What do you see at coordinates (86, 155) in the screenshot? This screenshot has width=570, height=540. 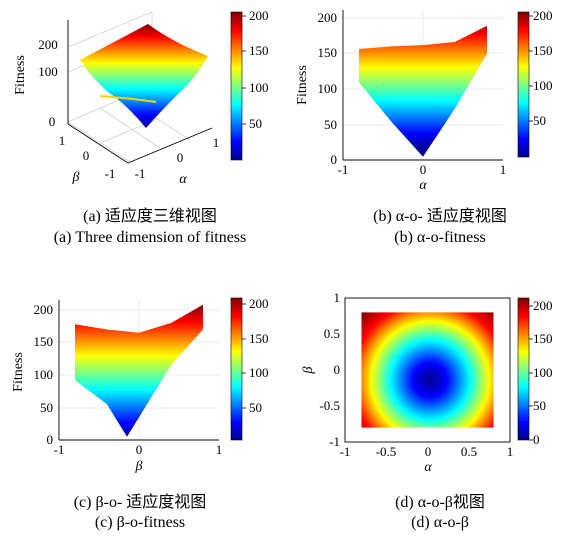 I see `panel-a-ytick-1: 0` at bounding box center [86, 155].